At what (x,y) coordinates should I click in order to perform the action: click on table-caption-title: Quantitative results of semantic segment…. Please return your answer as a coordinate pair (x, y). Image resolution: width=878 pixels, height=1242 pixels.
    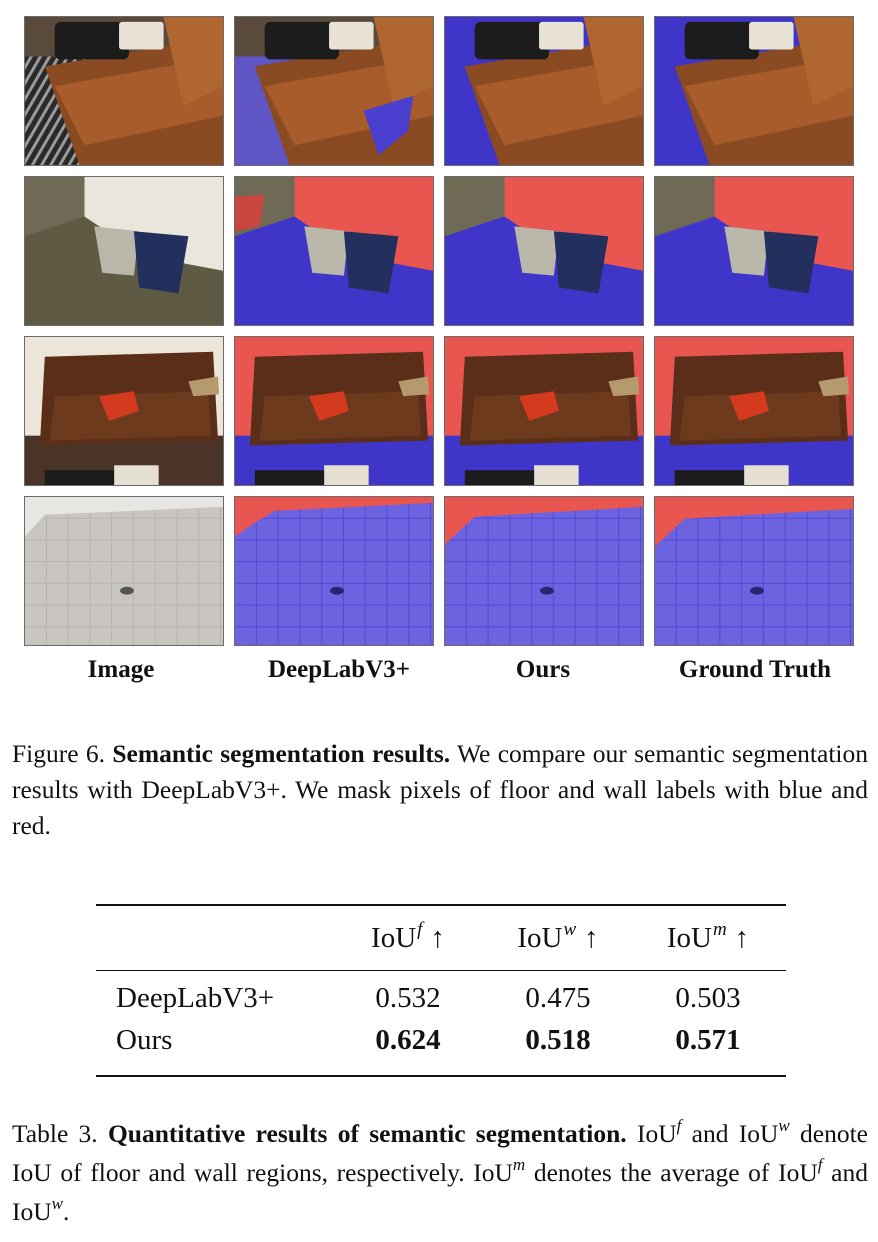
    Looking at the image, I should click on (367, 1133).